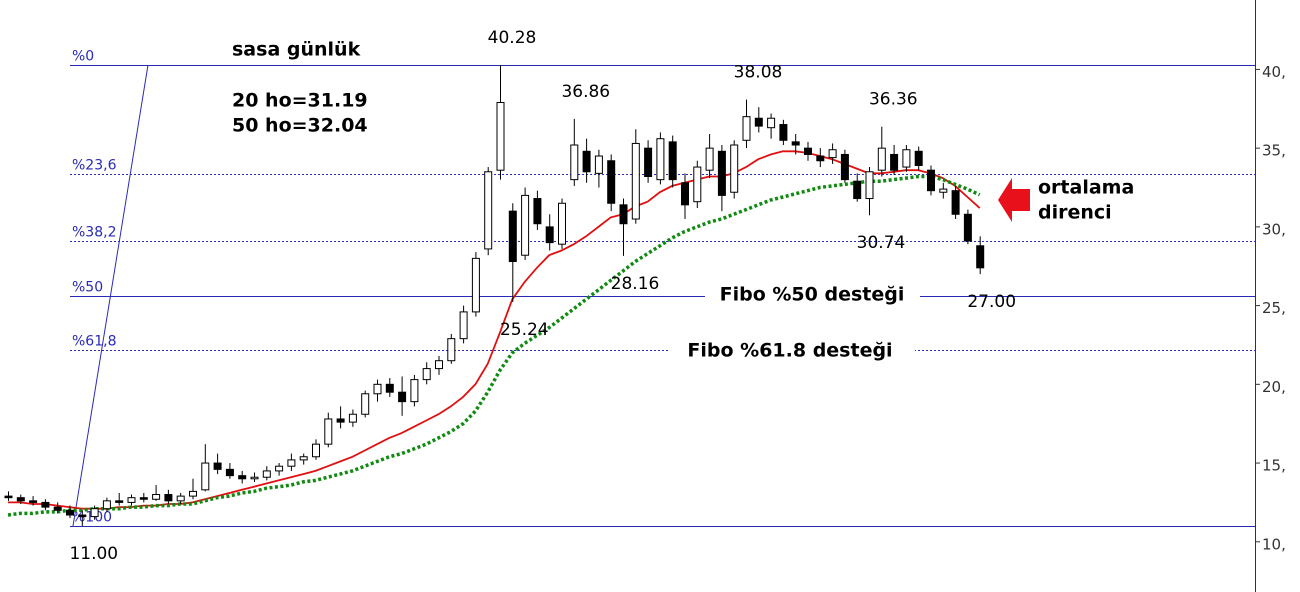  Describe the element at coordinates (94, 342) in the screenshot. I see `fib-level-label: %61,8` at that location.